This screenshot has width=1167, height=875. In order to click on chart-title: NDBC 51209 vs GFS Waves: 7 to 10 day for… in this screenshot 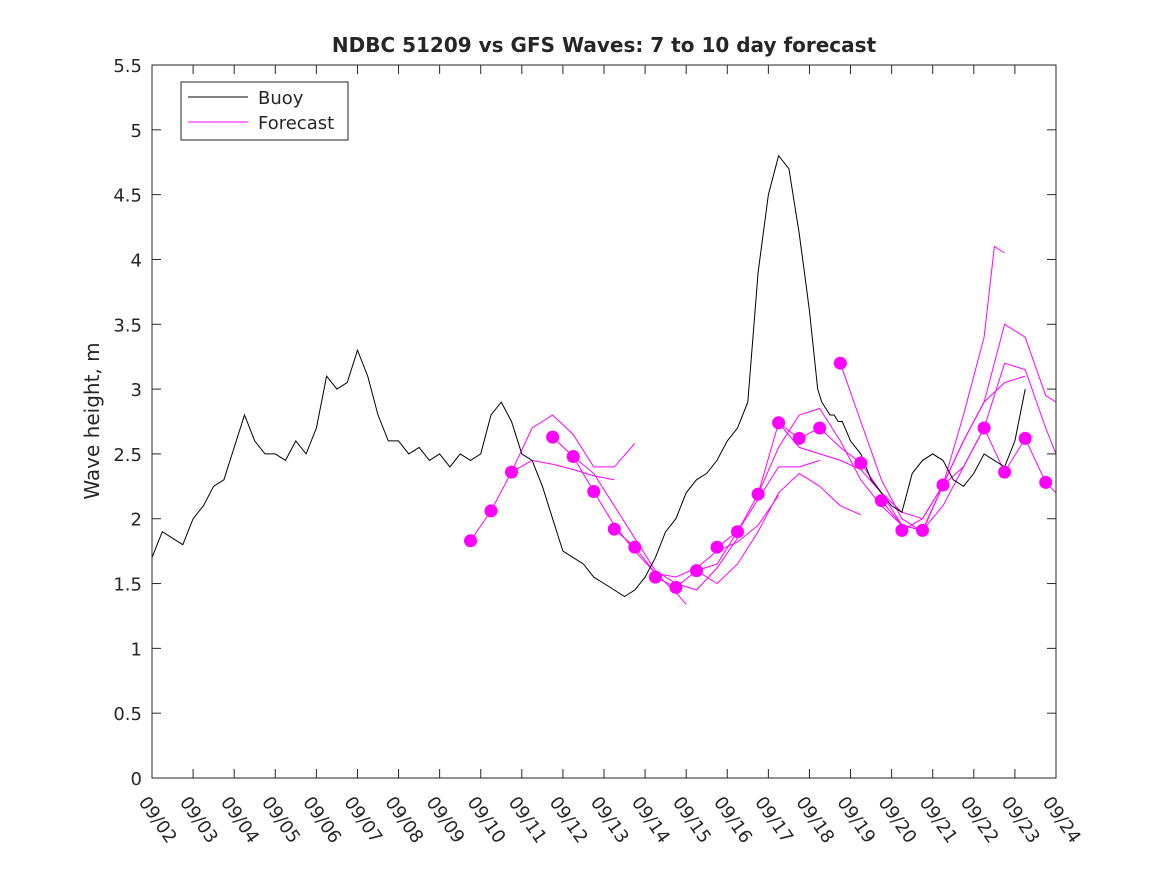, I will do `click(604, 45)`.